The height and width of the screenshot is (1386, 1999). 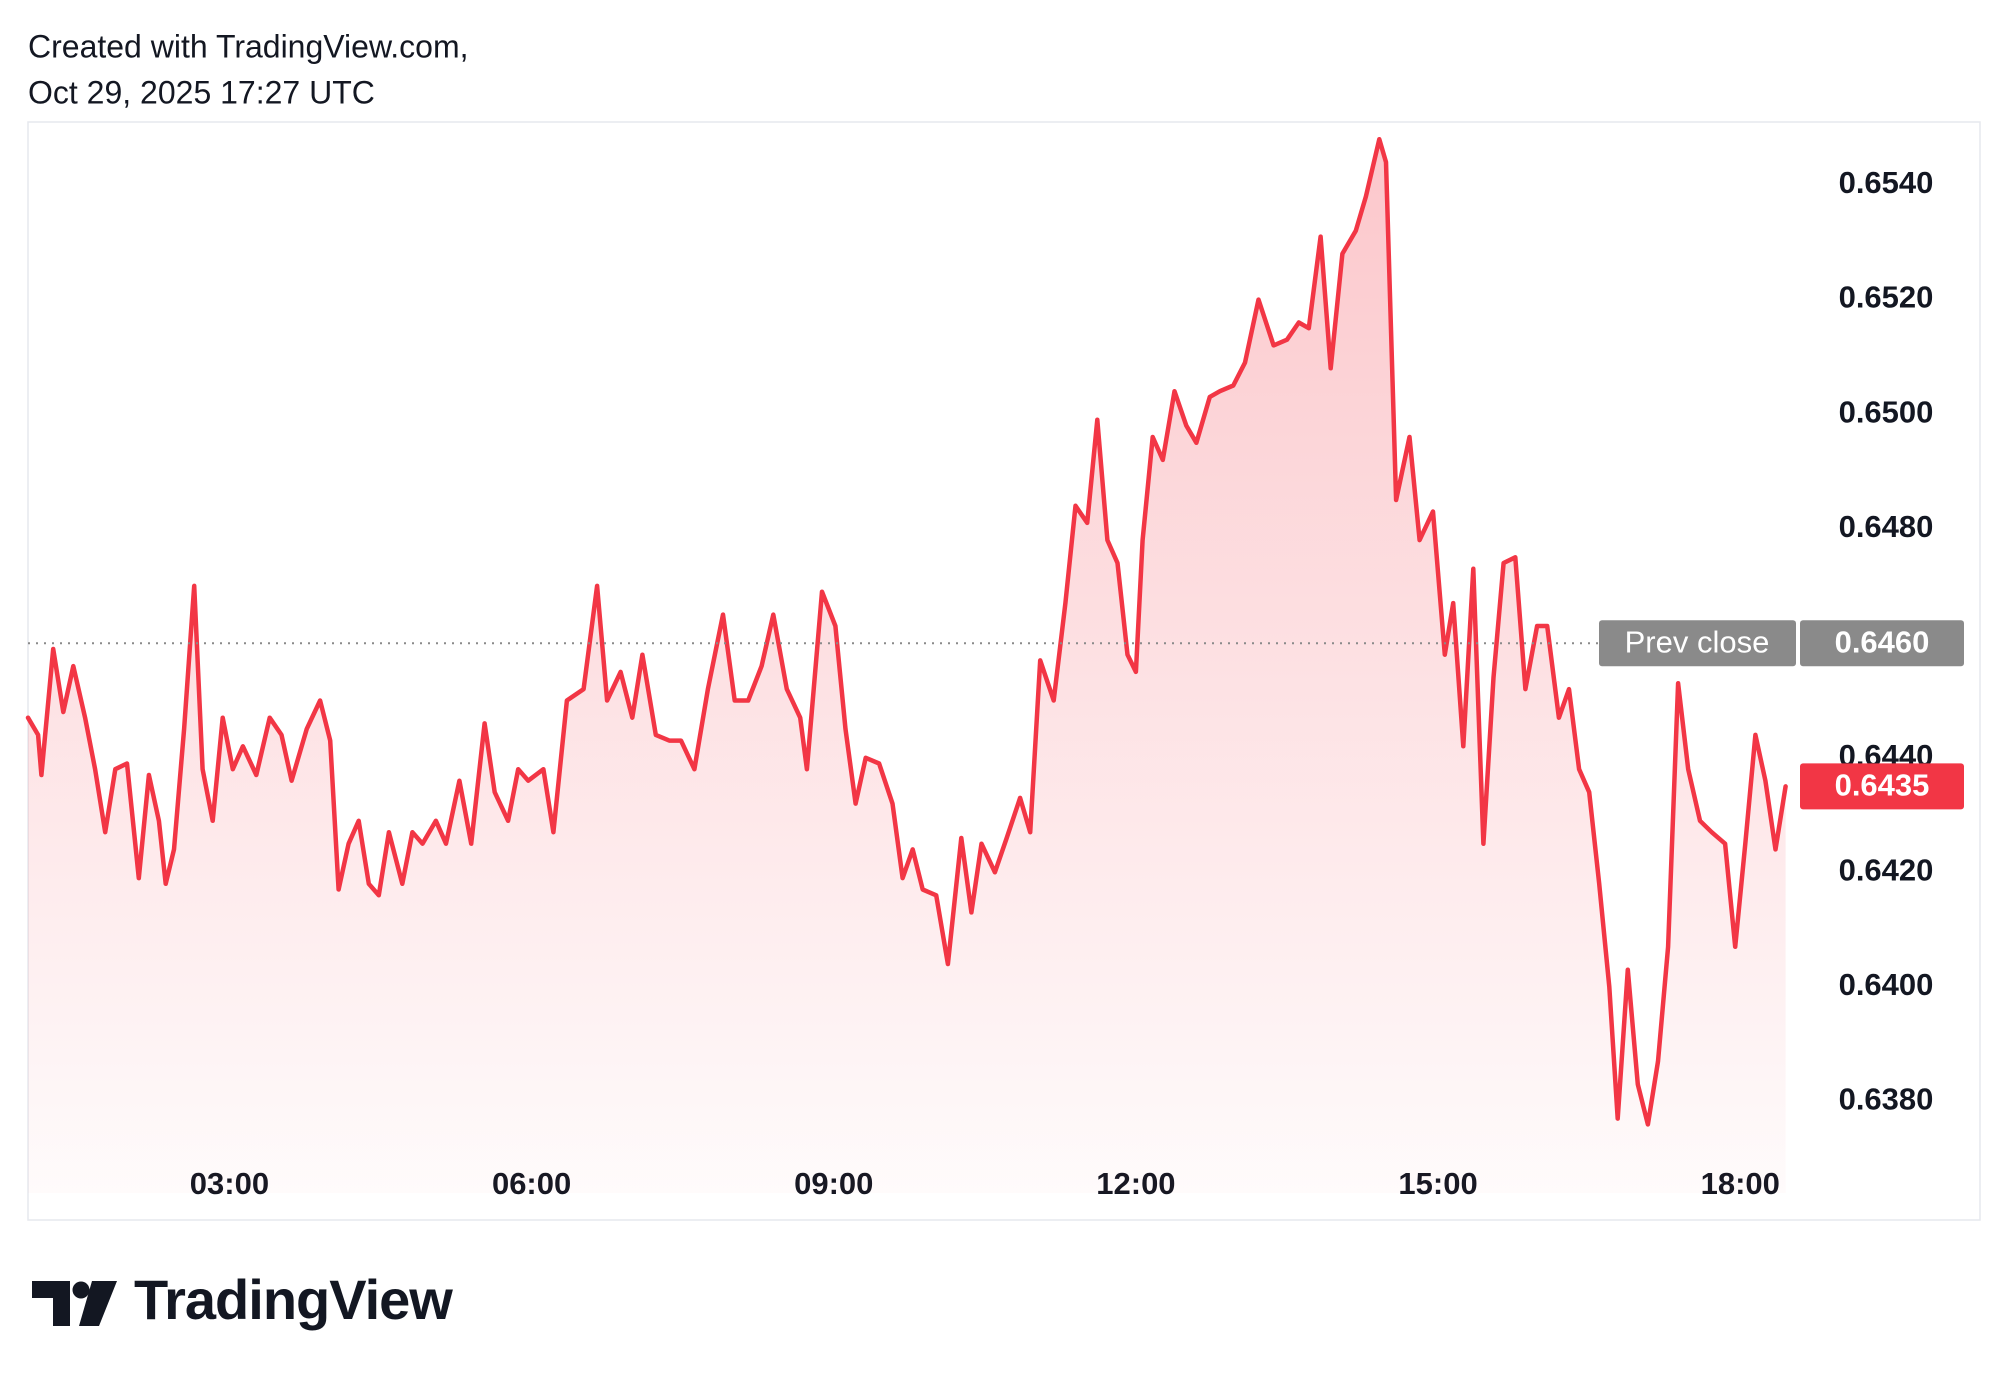 I want to click on chart-subtitle: Oct 29, 2025 17:27 UTC, so click(x=201, y=92).